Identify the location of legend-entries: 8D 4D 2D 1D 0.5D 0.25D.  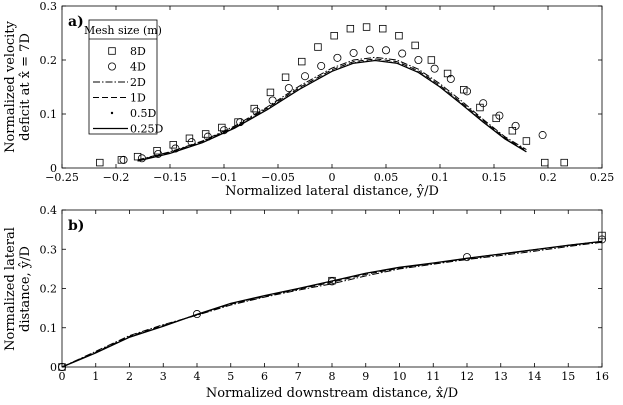
(128, 90).